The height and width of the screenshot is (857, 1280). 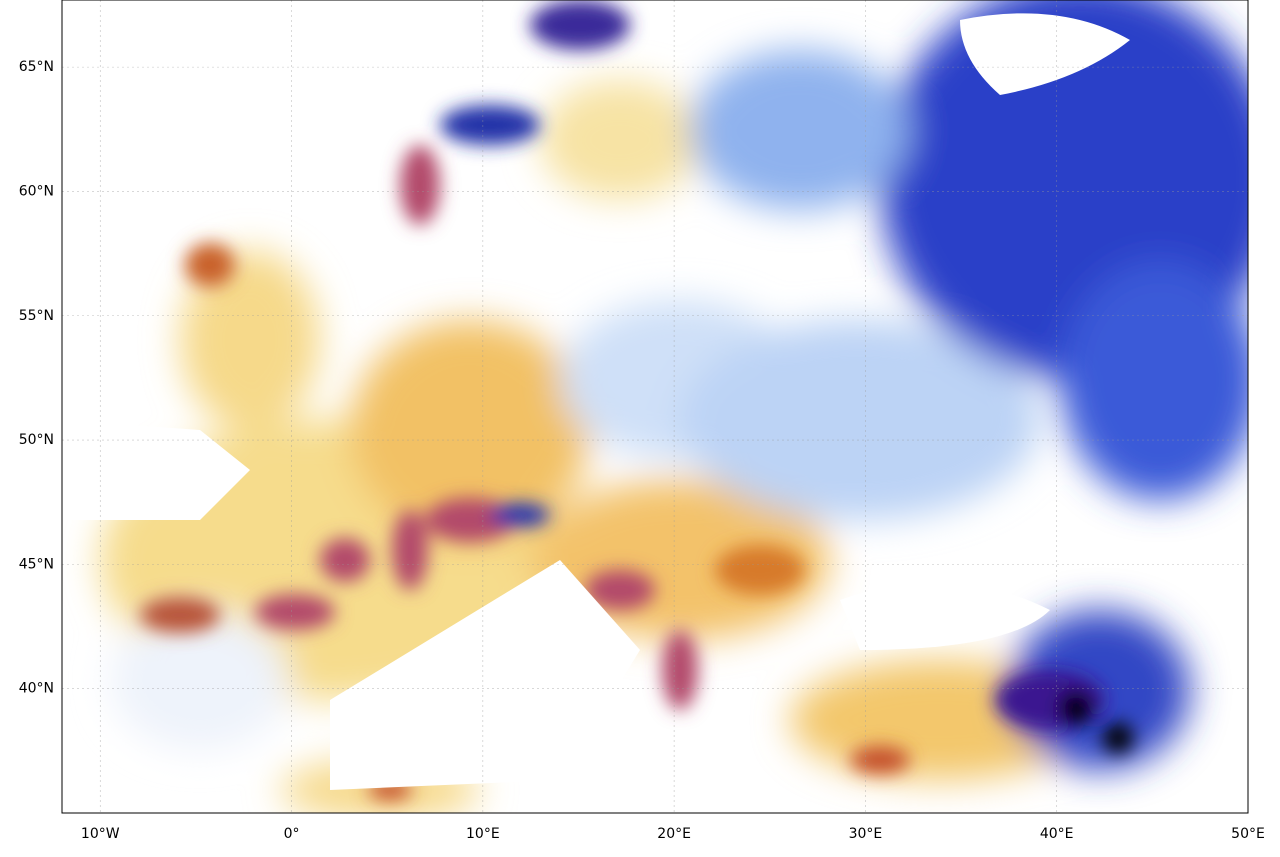 I want to click on y-tick-label: 45°N, so click(x=36, y=564).